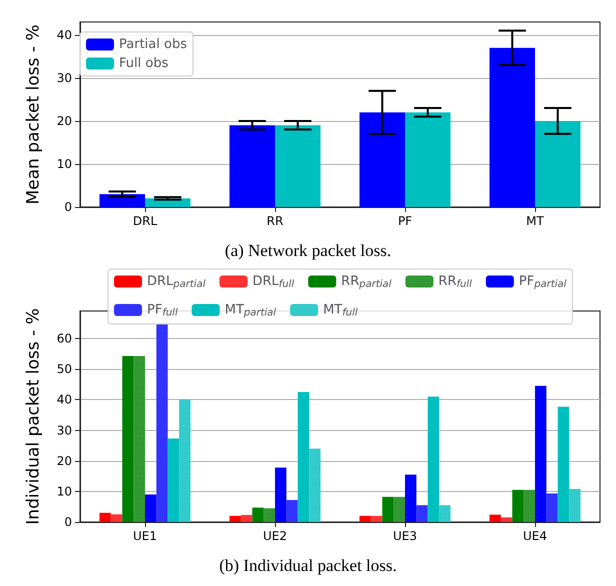 The width and height of the screenshot is (616, 586). I want to click on legend-label: Partial obs, so click(153, 44).